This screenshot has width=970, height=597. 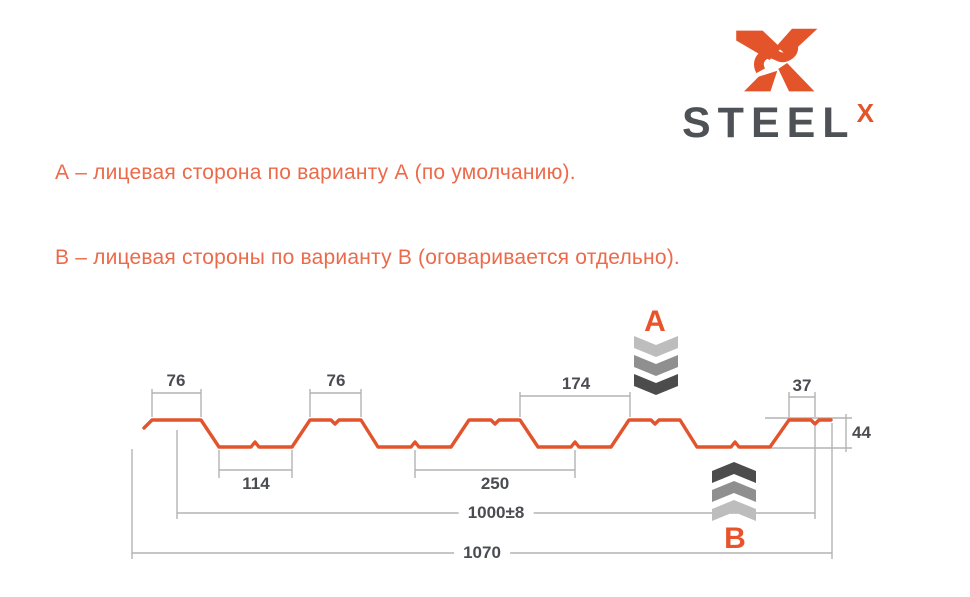 I want to click on variant-b-arrows-icon, so click(x=734, y=491).